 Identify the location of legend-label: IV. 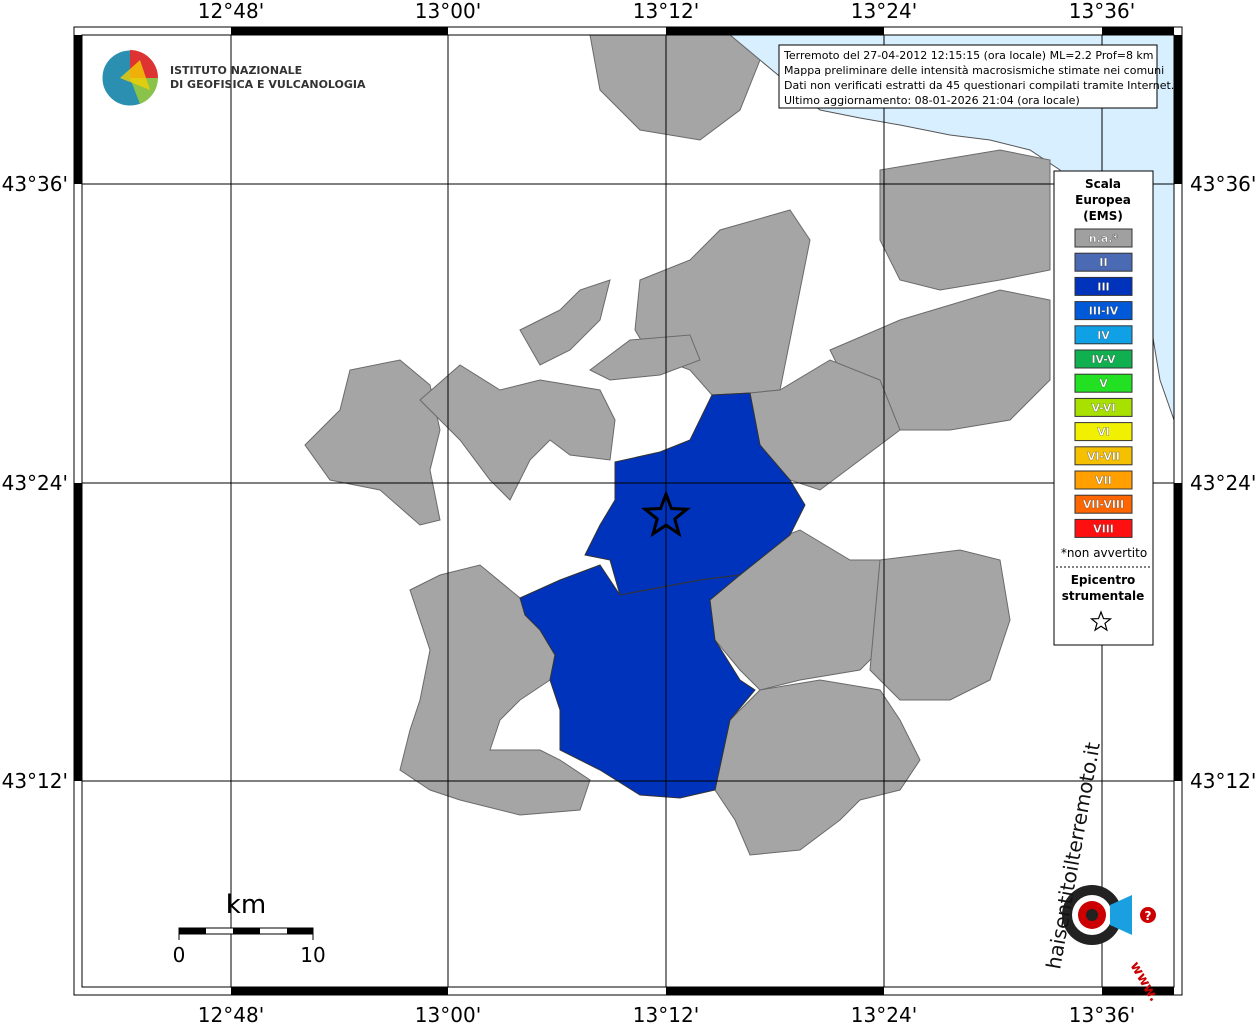
(1103, 335).